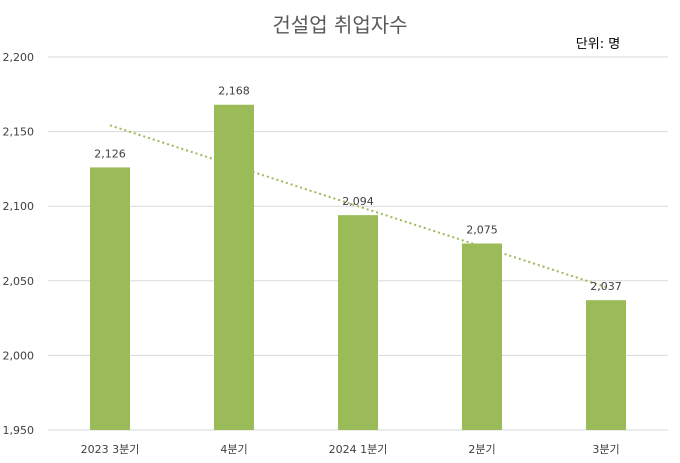 The width and height of the screenshot is (680, 463). I want to click on x-tick-label: 2분기, so click(481, 449).